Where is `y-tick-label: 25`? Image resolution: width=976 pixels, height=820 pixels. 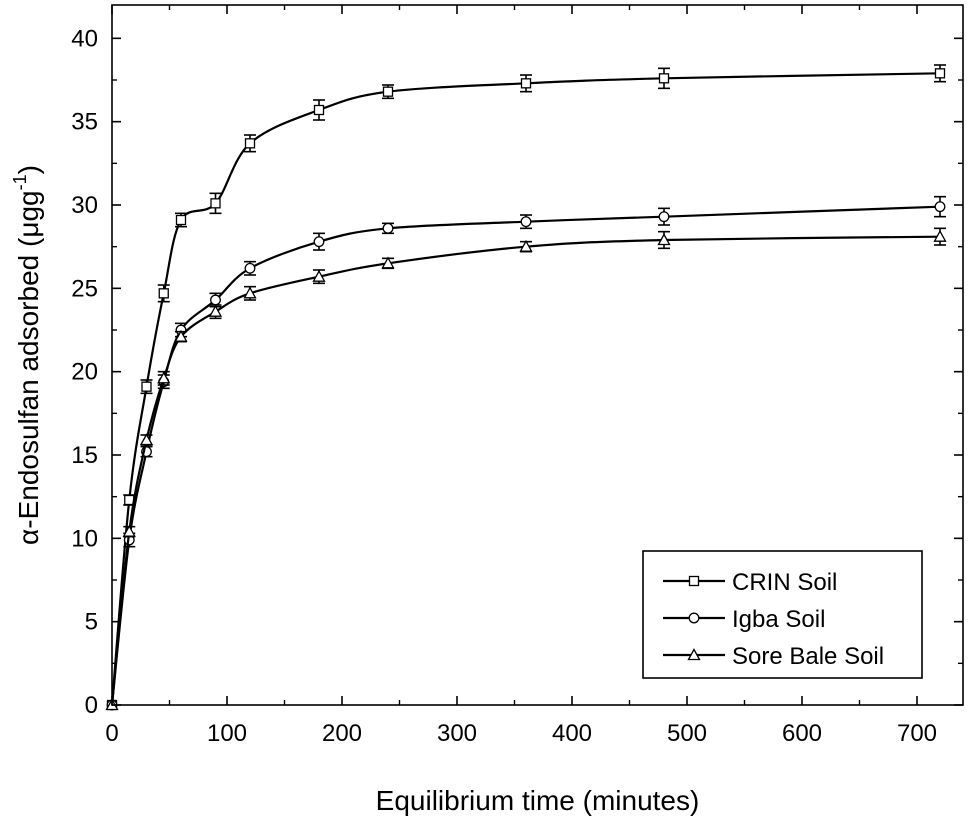
y-tick-label: 25 is located at coordinates (84, 288).